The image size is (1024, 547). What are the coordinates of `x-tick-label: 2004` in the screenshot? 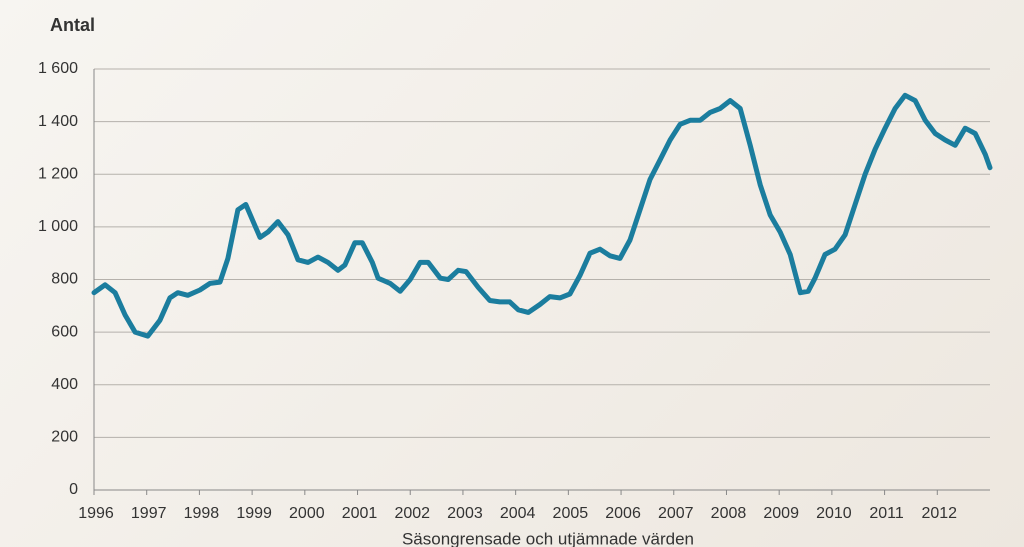 It's located at (518, 513).